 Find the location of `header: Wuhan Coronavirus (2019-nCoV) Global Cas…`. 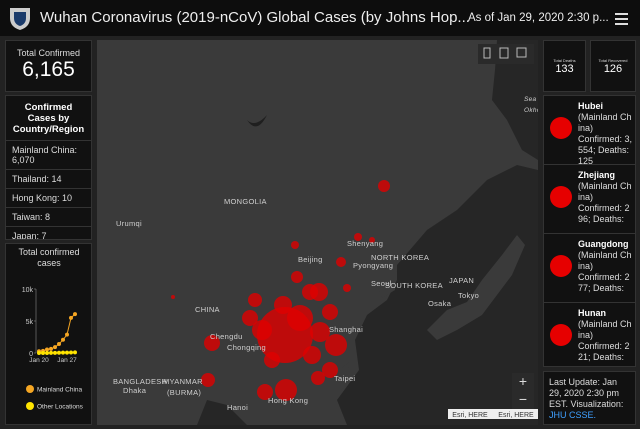

header: Wuhan Coronavirus (2019-nCoV) Global Cas… is located at coordinates (320, 18).